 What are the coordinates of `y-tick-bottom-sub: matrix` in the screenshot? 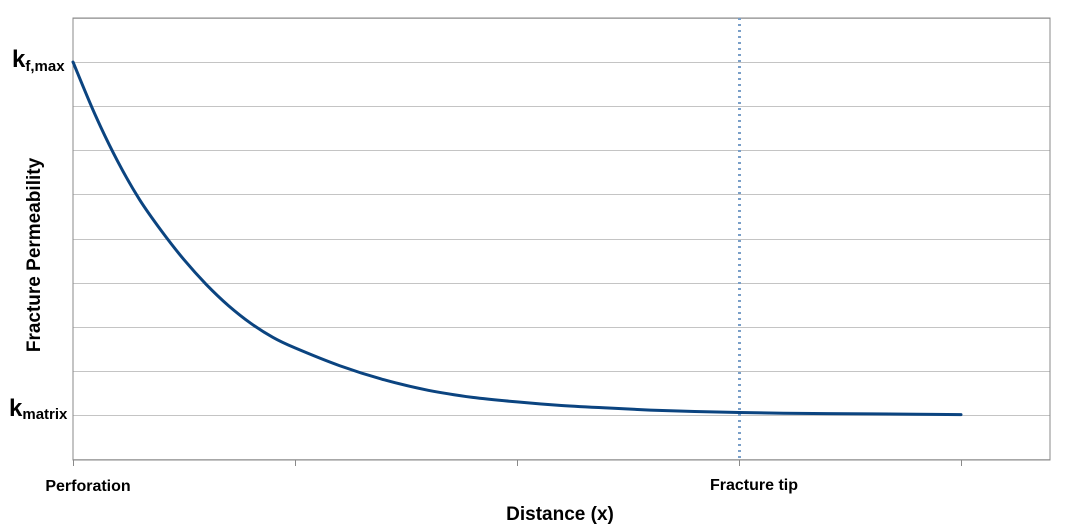 It's located at (45, 414).